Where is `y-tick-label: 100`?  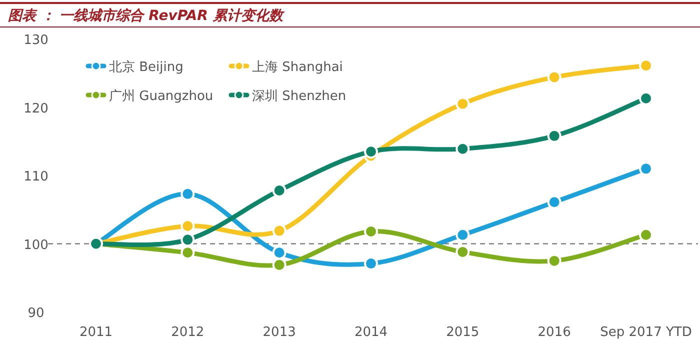
y-tick-label: 100 is located at coordinates (36, 245).